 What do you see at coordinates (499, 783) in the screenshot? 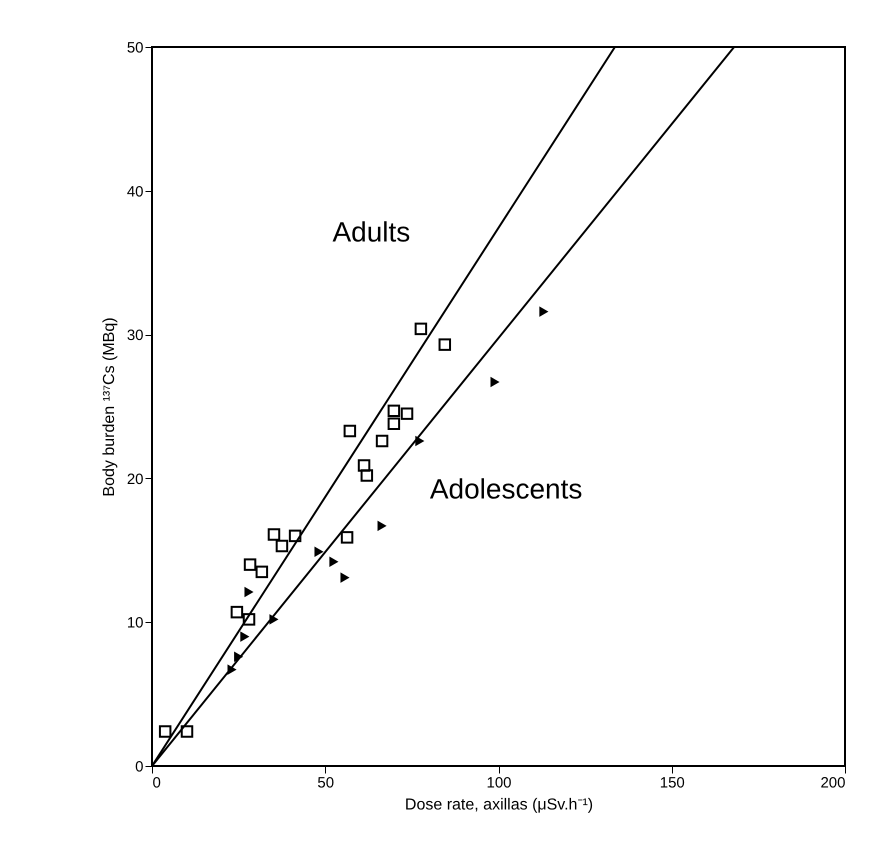
I see `x-tick-label: 100` at bounding box center [499, 783].